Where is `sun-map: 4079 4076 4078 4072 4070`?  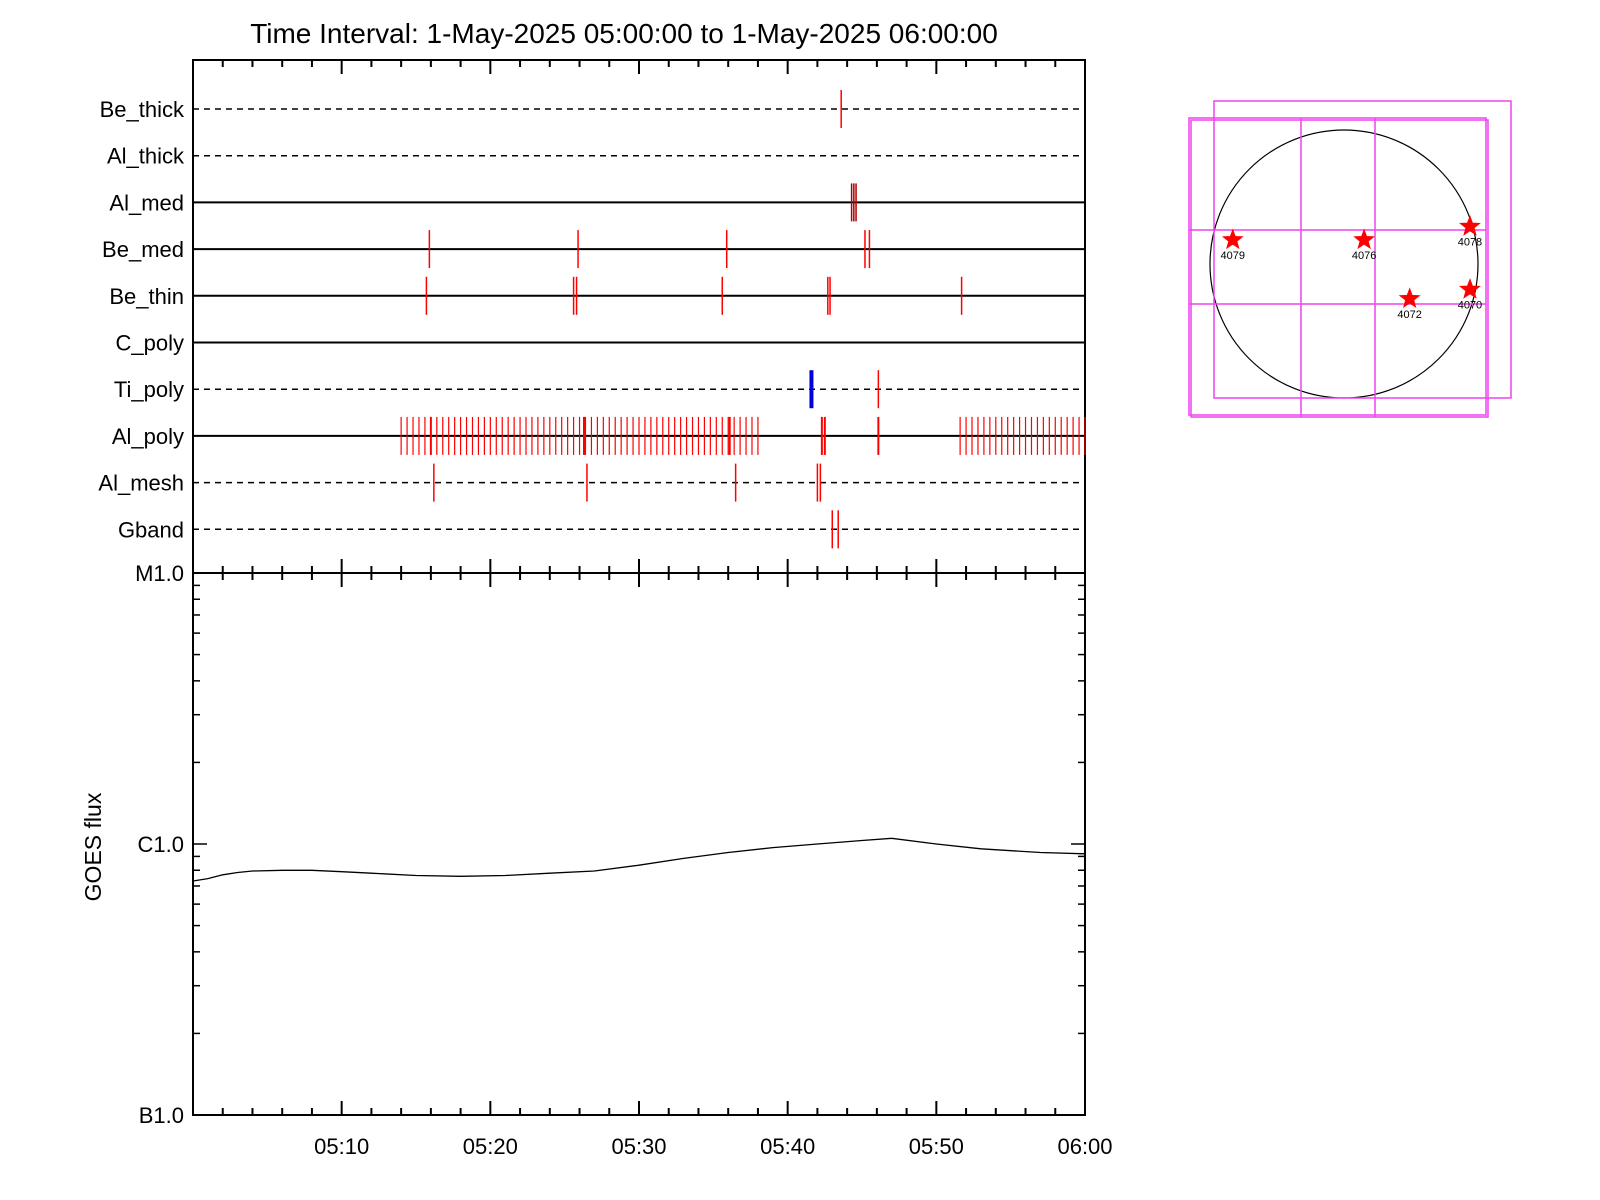 sun-map: 4079 4076 4078 4072 4070 is located at coordinates (1350, 259).